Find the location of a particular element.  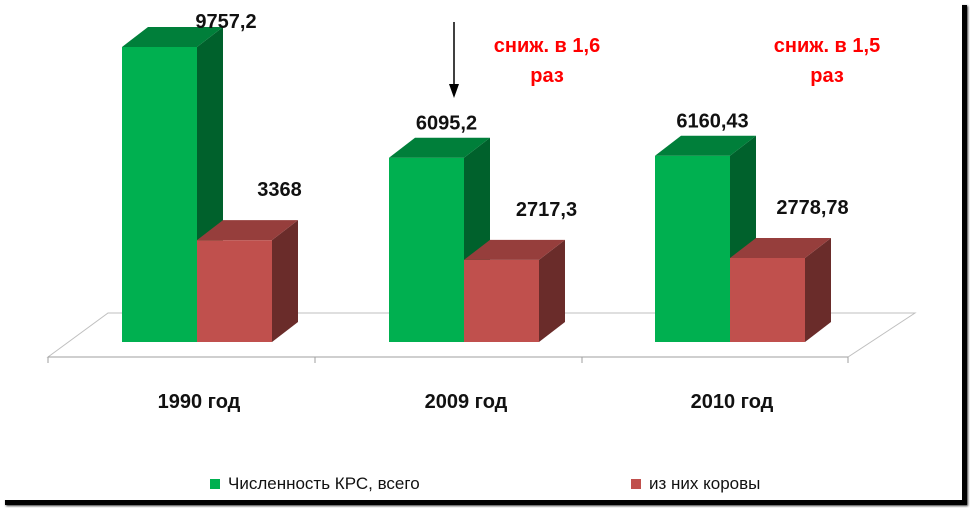

value-label-total-0: 9757,2 is located at coordinates (225, 22).